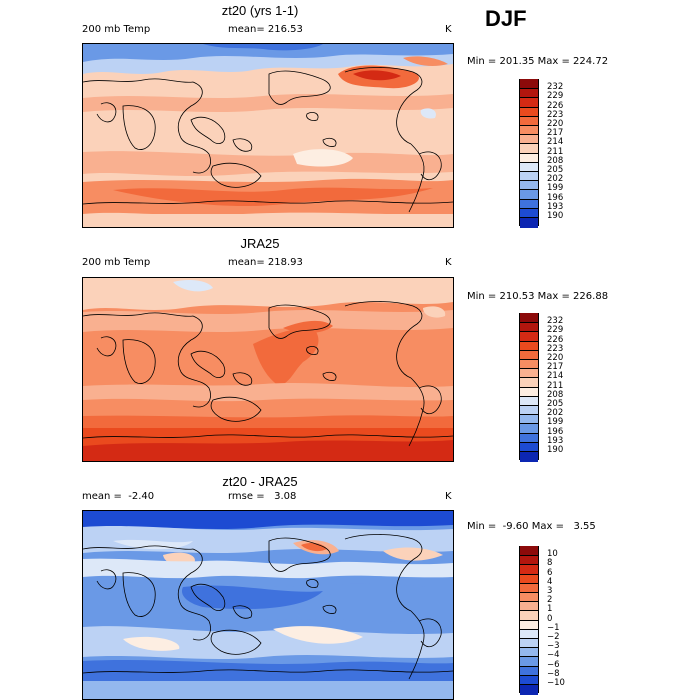 This screenshot has height=700, width=700. What do you see at coordinates (550, 563) in the screenshot?
I see `colorbar-label: 8` at bounding box center [550, 563].